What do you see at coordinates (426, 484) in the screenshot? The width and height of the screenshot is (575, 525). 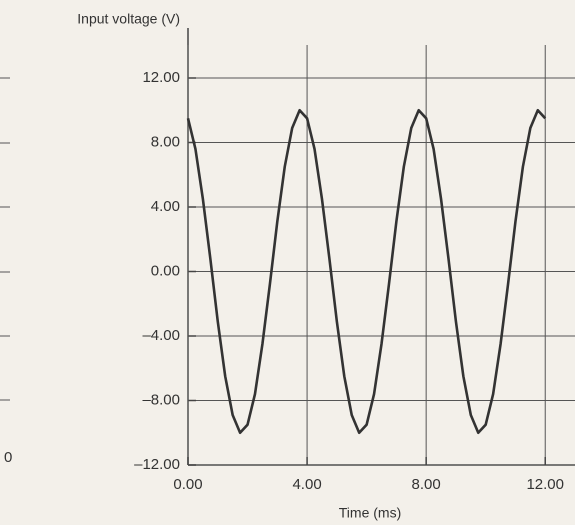 I see `x-tick-label: 8.00` at bounding box center [426, 484].